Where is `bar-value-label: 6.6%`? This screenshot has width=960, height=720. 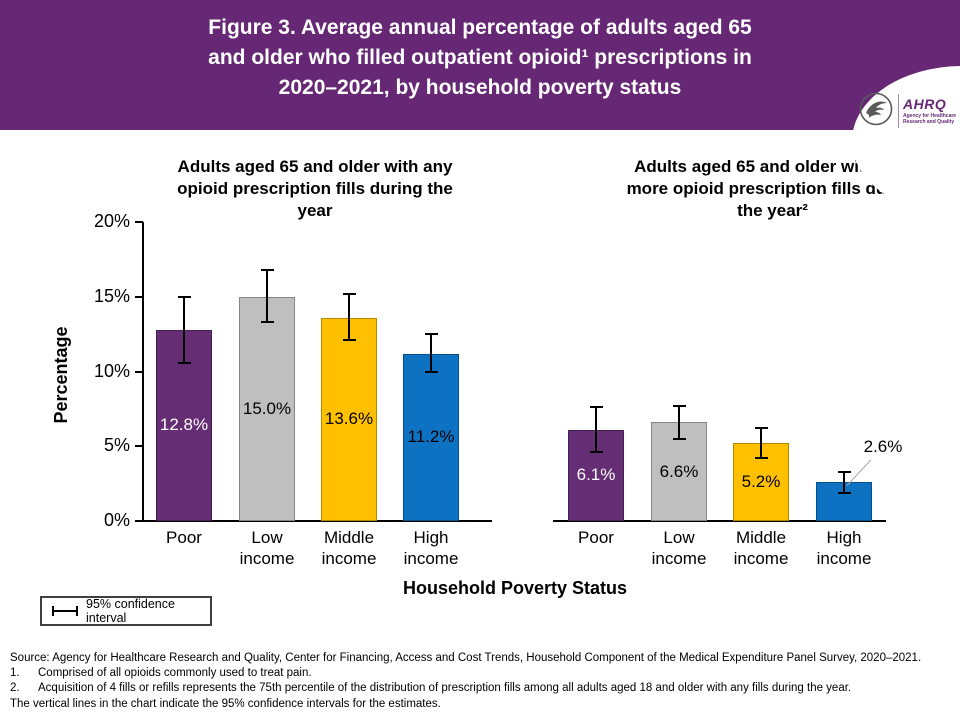 bar-value-label: 6.6% is located at coordinates (679, 471).